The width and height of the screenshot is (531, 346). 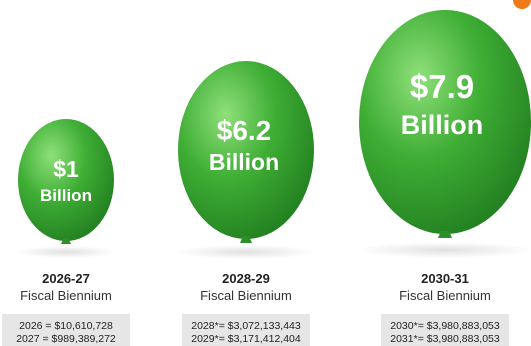 I want to click on detail: 2026 = $10,610,728, so click(x=66, y=326).